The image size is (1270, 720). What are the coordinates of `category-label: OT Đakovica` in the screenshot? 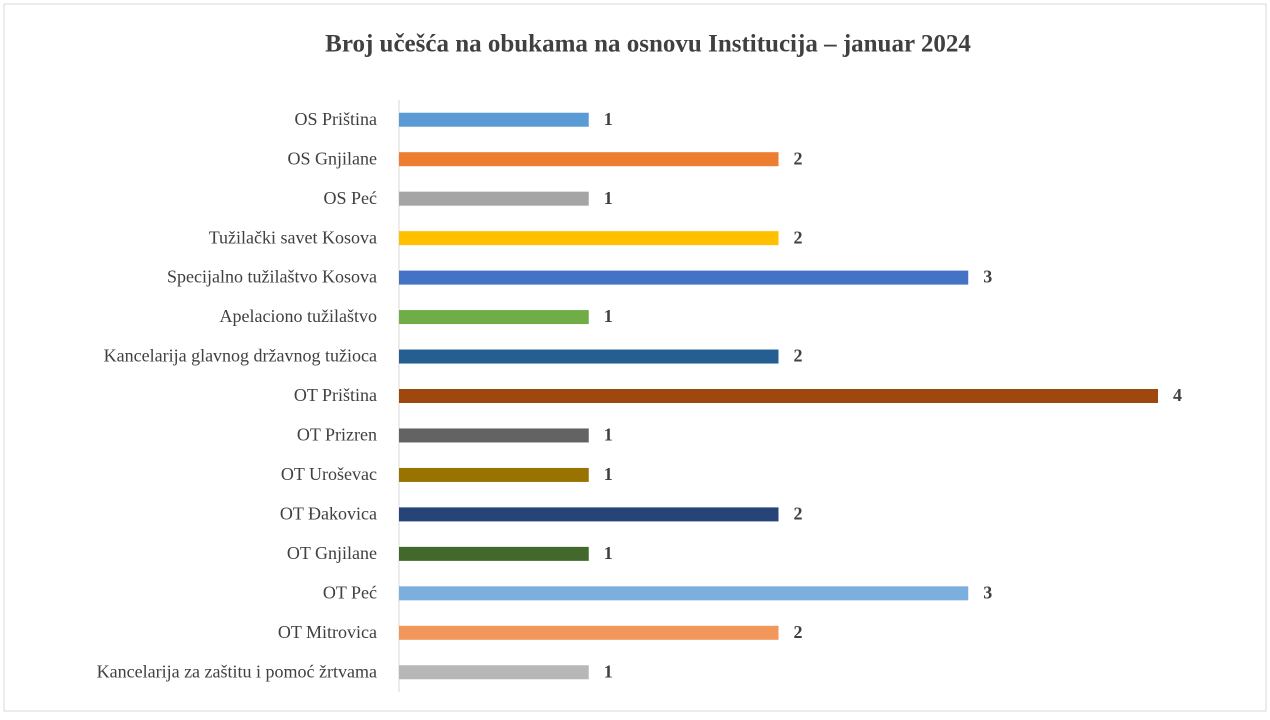 It's located at (328, 514).